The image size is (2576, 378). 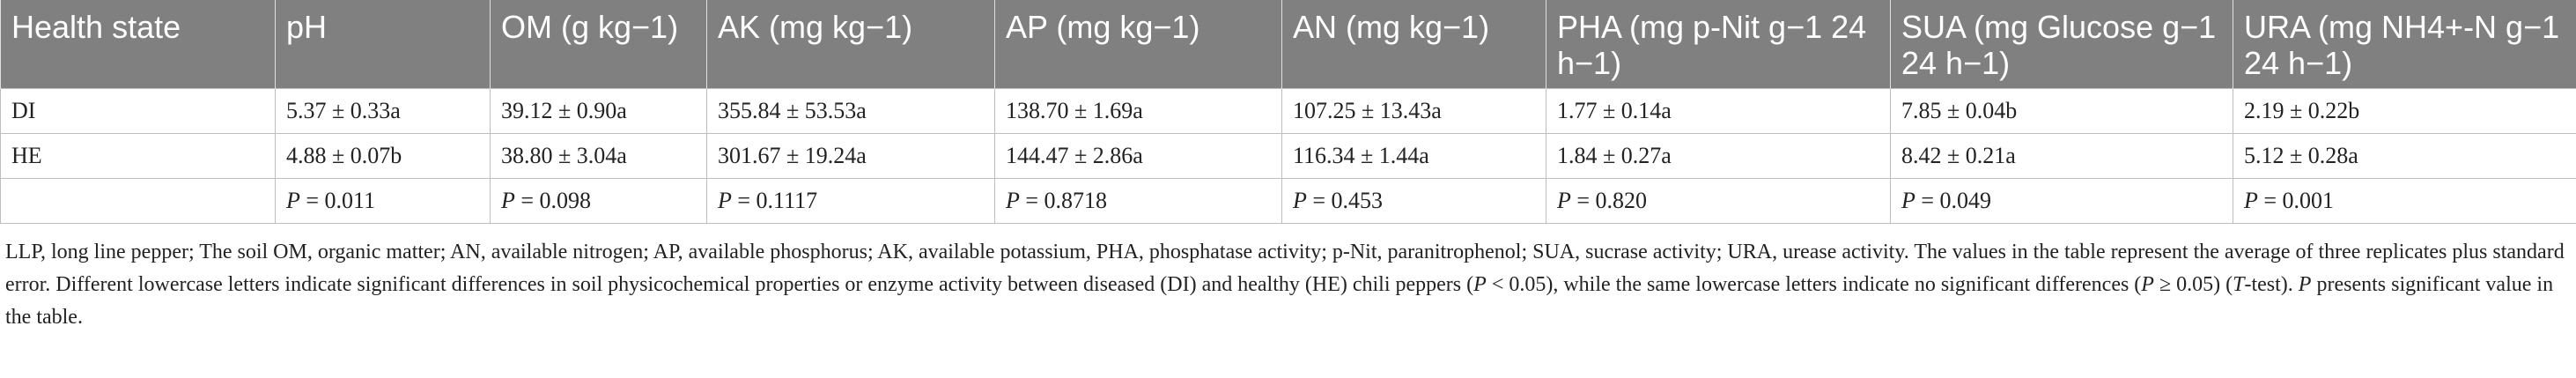 I want to click on table-cell: 4.88 ± 0.07b, so click(x=383, y=155).